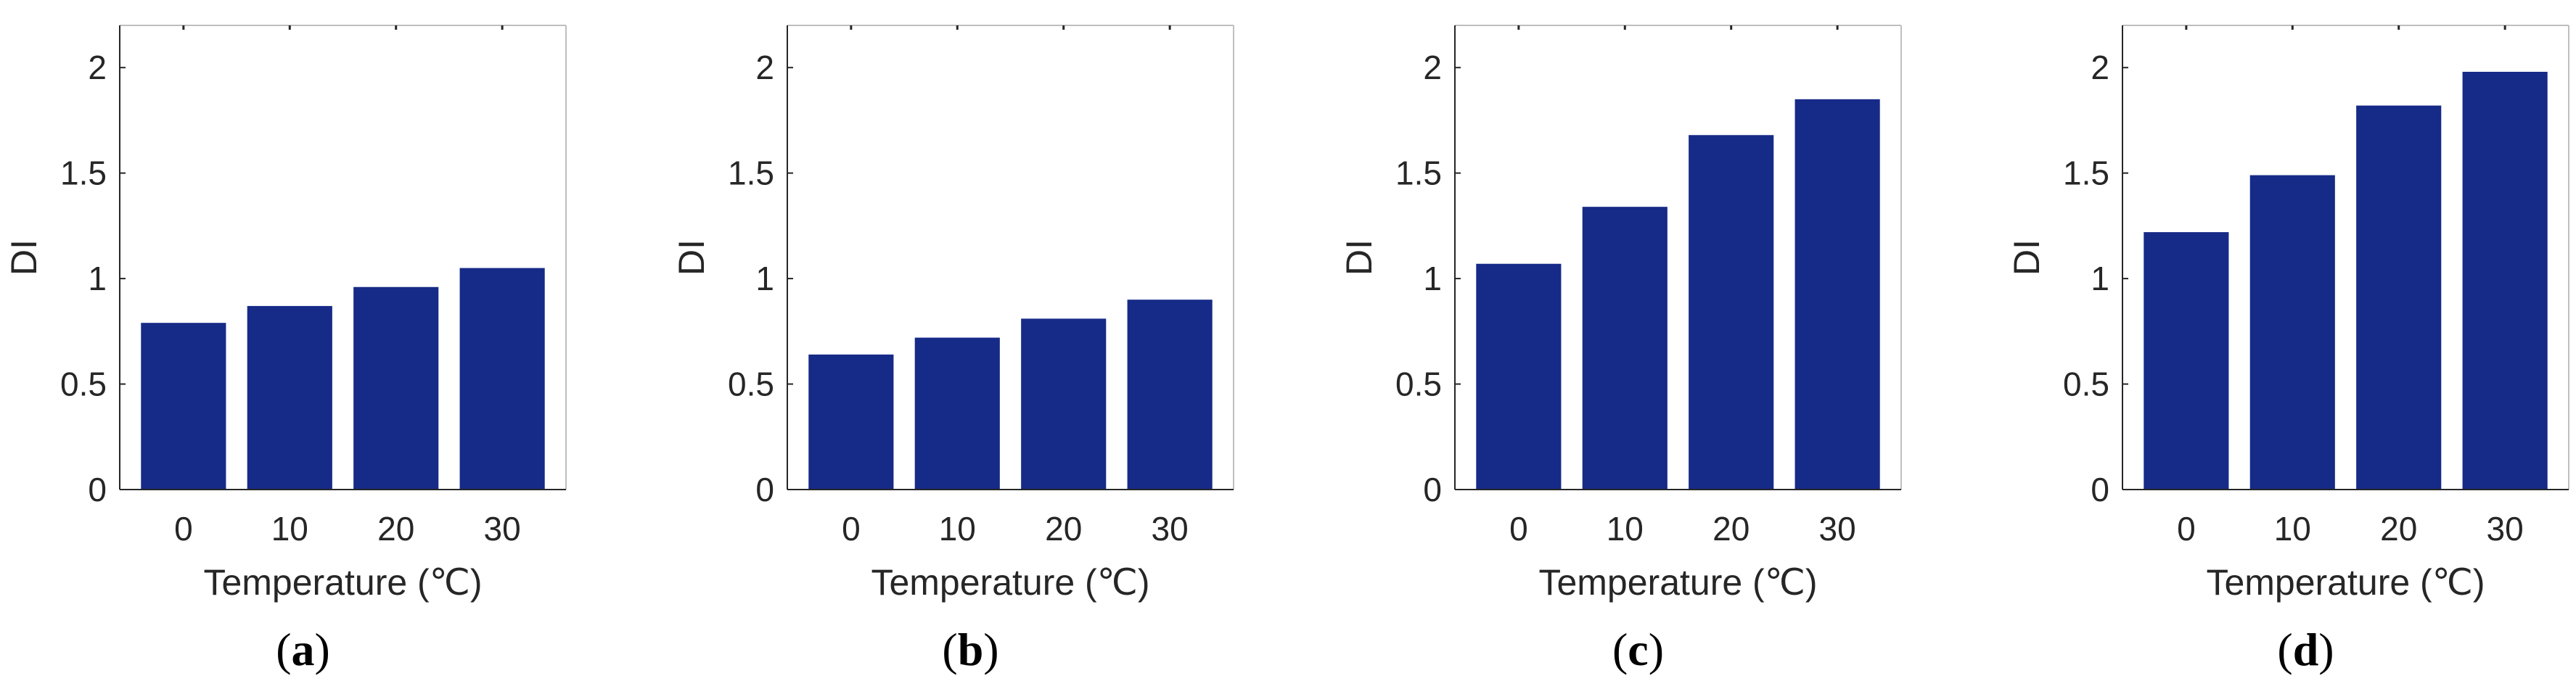 The height and width of the screenshot is (689, 2576). Describe the element at coordinates (1638, 649) in the screenshot. I see `panel-label: (c)` at that location.